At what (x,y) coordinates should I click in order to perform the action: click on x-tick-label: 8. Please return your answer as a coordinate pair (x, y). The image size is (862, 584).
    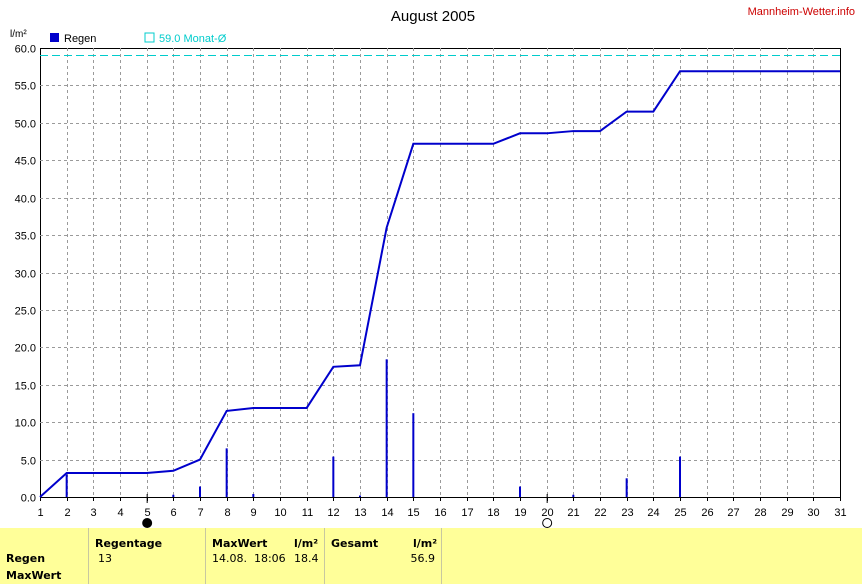
    Looking at the image, I should click on (227, 513).